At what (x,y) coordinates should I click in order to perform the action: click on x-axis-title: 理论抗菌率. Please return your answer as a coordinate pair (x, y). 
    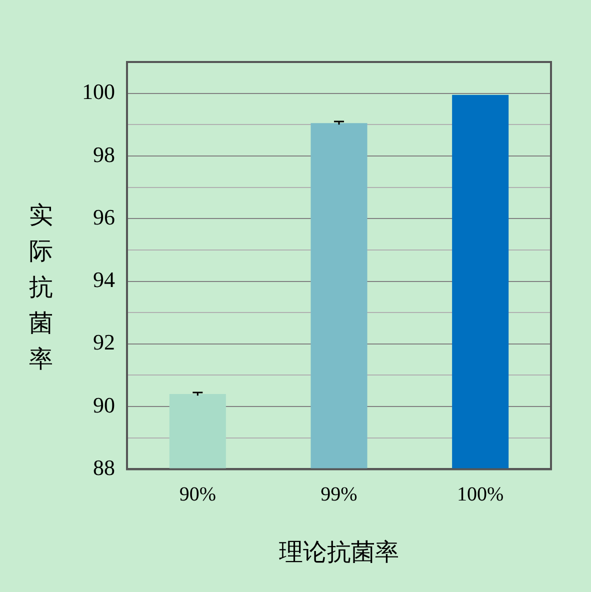
    Looking at the image, I should click on (339, 552).